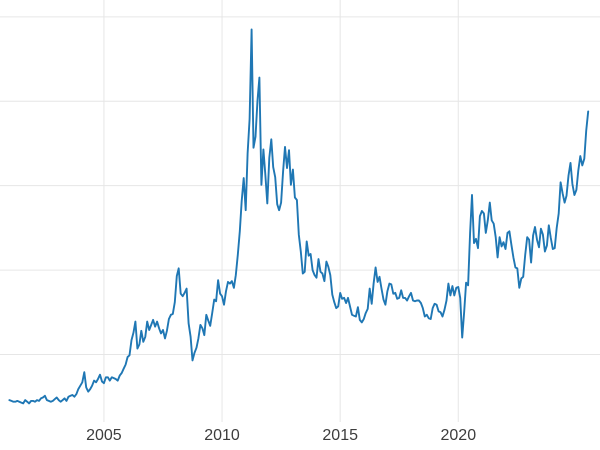 The image size is (600, 450). I want to click on x-tick-label: 2010, so click(222, 435).